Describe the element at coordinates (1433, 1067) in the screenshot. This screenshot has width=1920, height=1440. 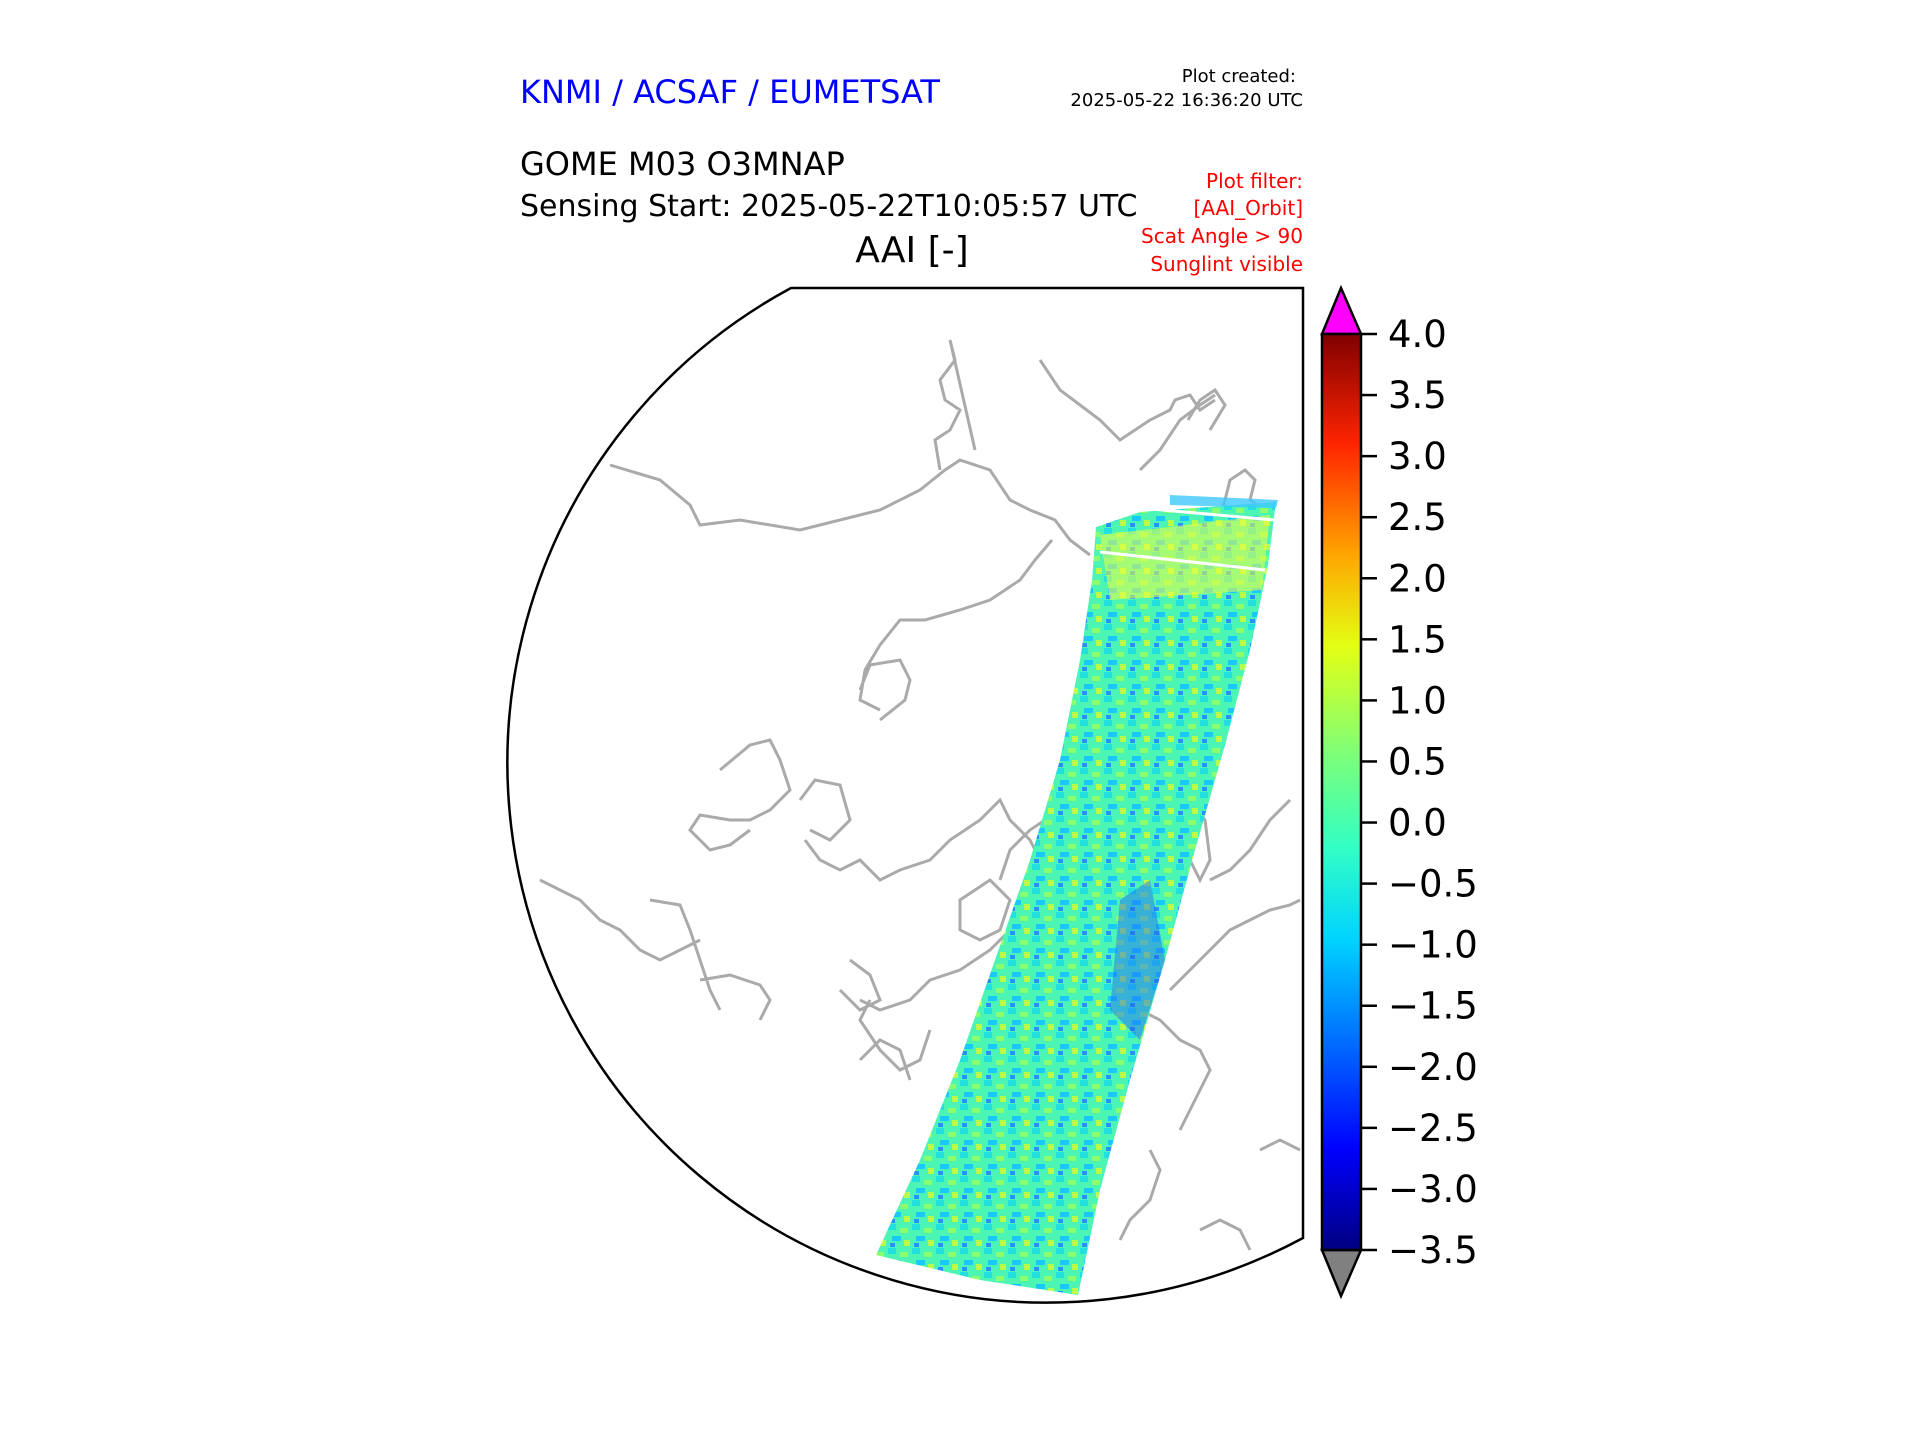
I see `colorbar-tick-label: −2.0` at that location.